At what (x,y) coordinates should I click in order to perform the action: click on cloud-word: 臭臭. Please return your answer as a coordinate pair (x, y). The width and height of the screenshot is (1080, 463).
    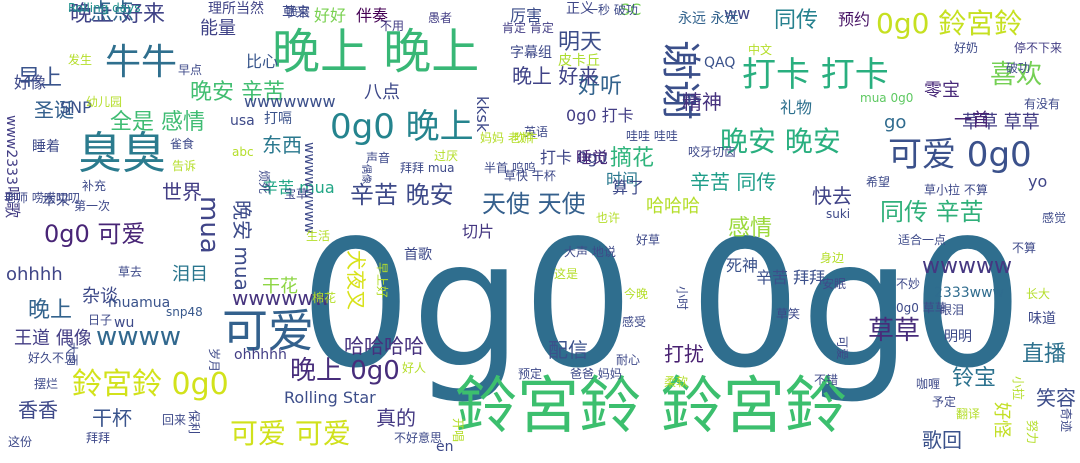
    Looking at the image, I should click on (122, 153).